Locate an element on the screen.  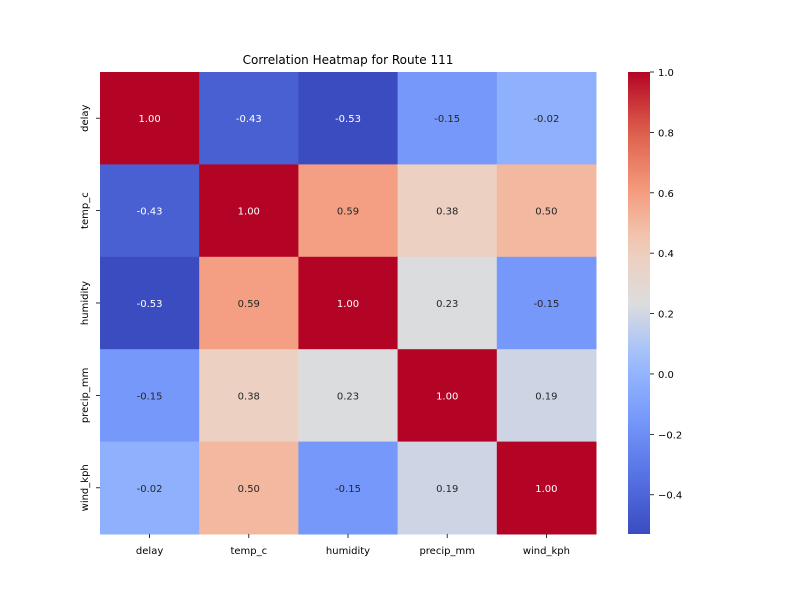
colorbar-axis: 1.0 0.8 0.6 0.4 0.2 0.0 −0.2 −0.4 is located at coordinates (666, 285).